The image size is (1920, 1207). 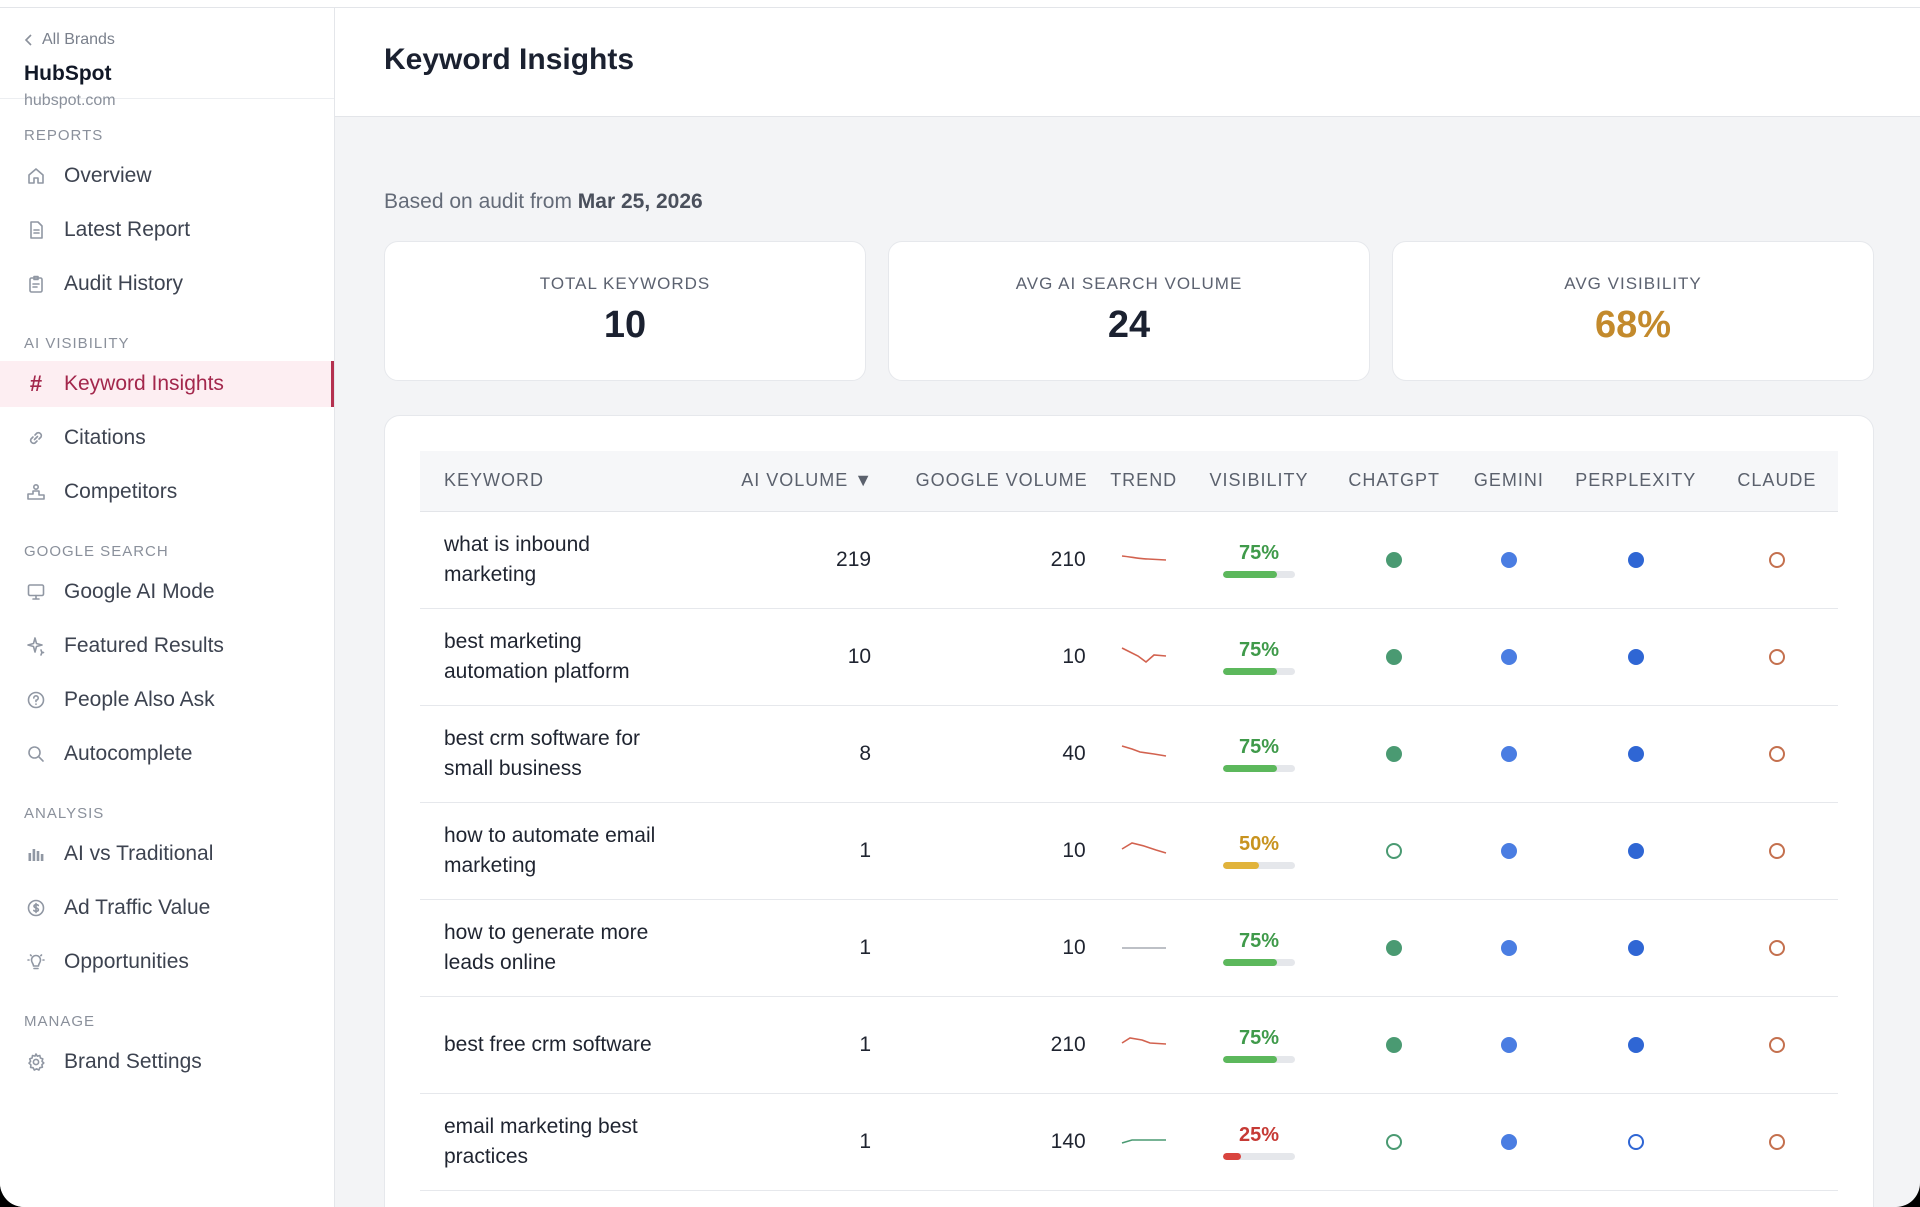 What do you see at coordinates (625, 325) in the screenshot?
I see `stat-value: 10` at bounding box center [625, 325].